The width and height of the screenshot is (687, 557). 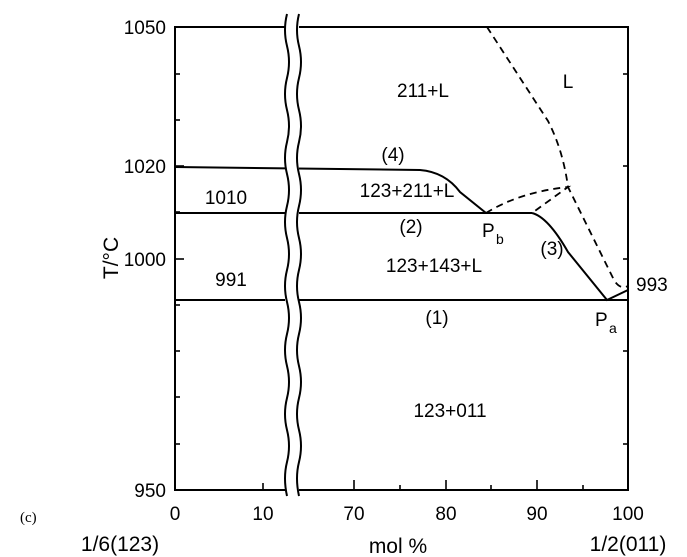 What do you see at coordinates (111, 258) in the screenshot?
I see `y-axis-label: T/°C` at bounding box center [111, 258].